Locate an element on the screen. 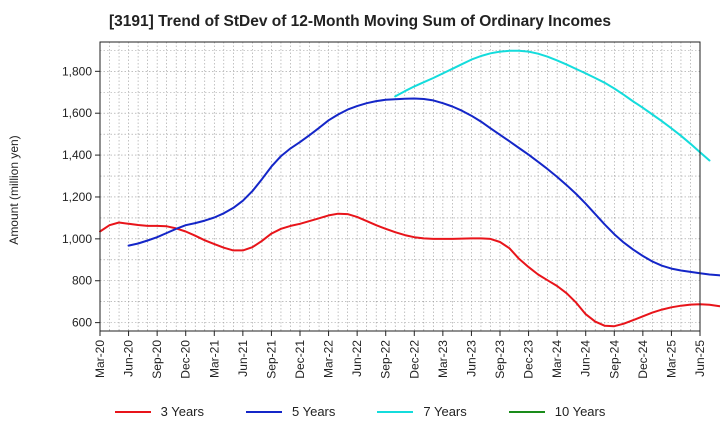 Image resolution: width=720 pixels, height=440 pixels. y-tick-label: 600 is located at coordinates (82, 323).